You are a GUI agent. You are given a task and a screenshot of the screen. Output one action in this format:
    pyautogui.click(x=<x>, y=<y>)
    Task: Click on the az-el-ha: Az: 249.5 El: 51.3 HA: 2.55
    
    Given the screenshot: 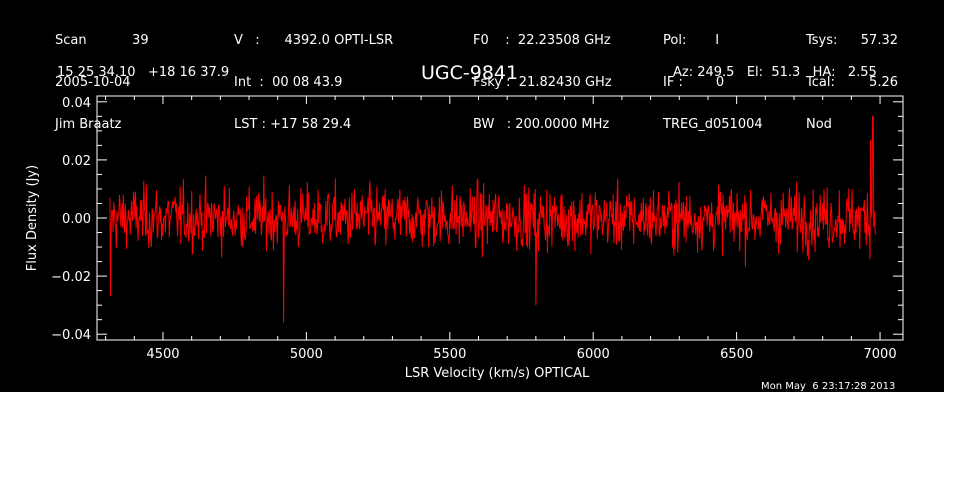 What is the action you would take?
    pyautogui.click(x=775, y=72)
    